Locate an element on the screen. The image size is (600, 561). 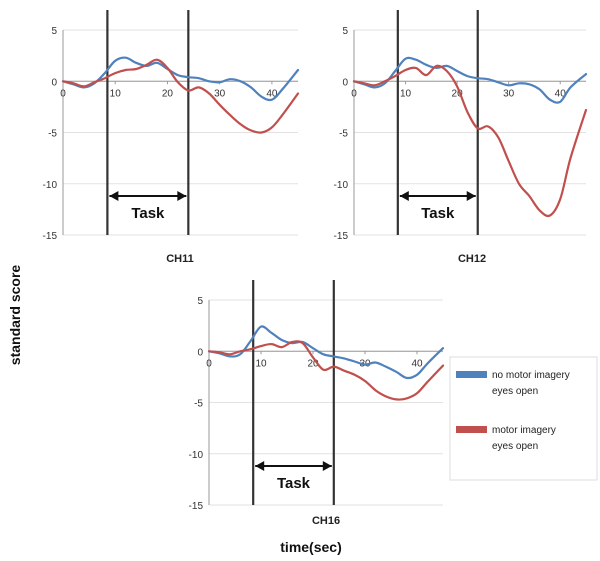
ch12-y-tick-label: 0 is located at coordinates (345, 82).